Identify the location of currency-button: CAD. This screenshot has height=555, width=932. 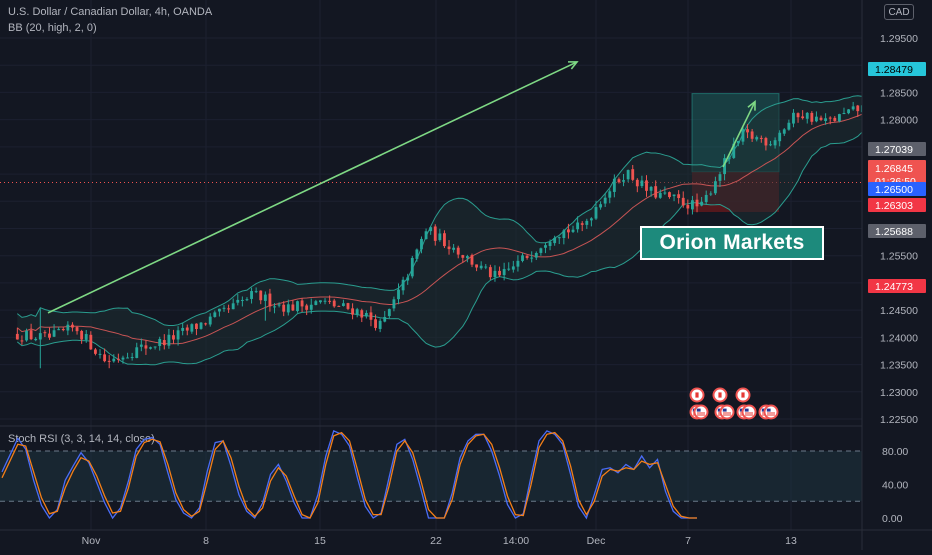
(899, 12).